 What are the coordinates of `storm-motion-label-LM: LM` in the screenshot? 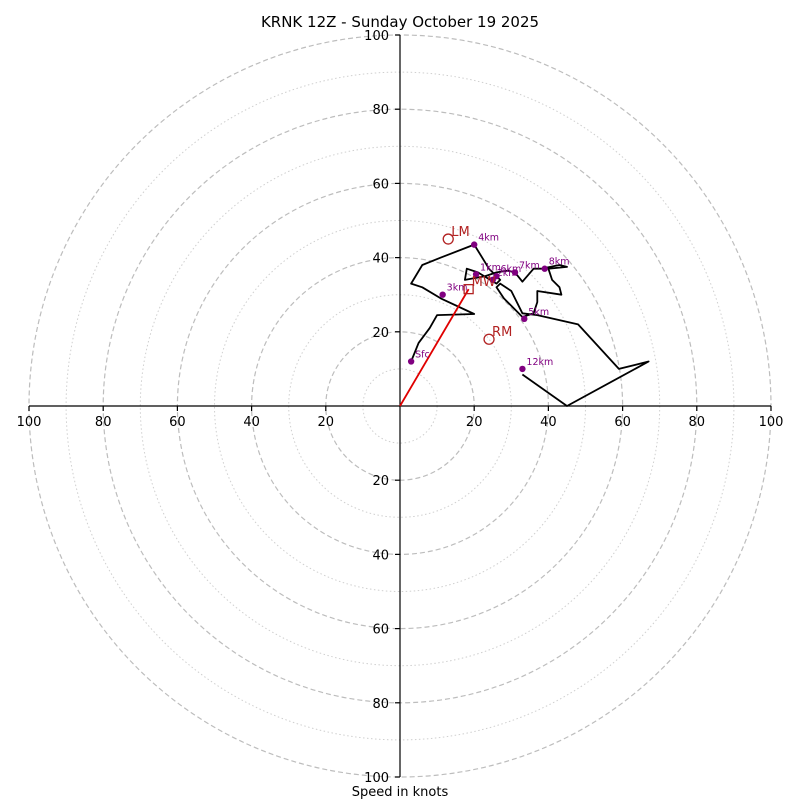 It's located at (460, 232).